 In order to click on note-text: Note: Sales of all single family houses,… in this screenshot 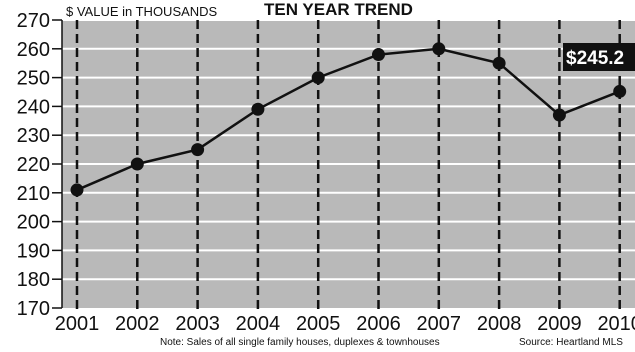, I will do `click(300, 342)`.